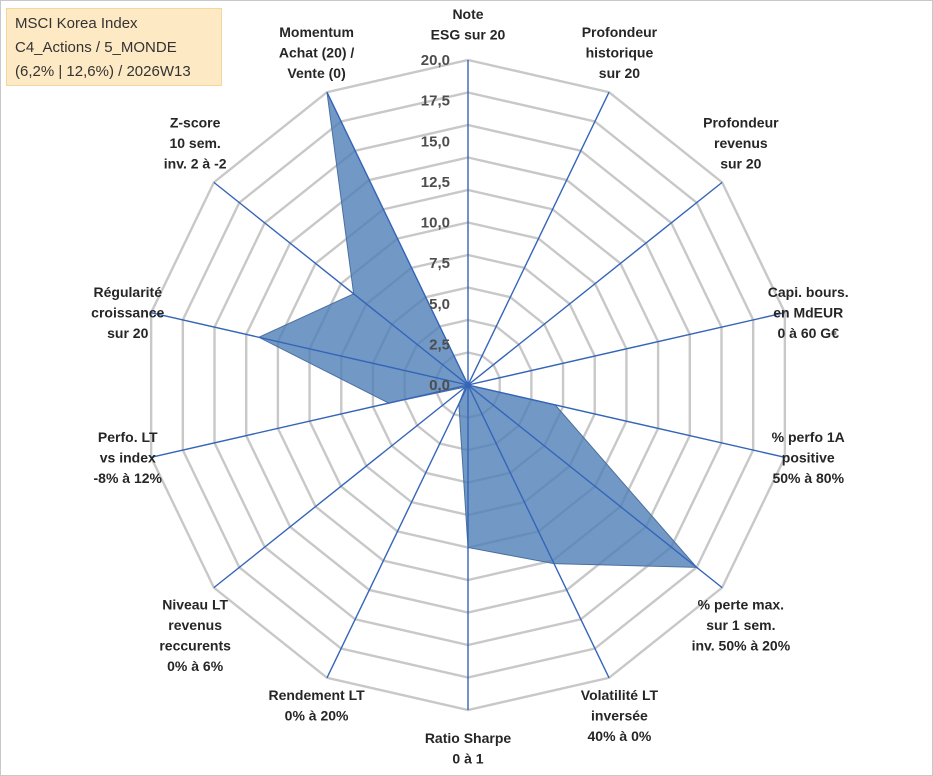 This screenshot has width=933, height=776. What do you see at coordinates (808, 437) in the screenshot?
I see `axis-label-line: % perfo 1A` at bounding box center [808, 437].